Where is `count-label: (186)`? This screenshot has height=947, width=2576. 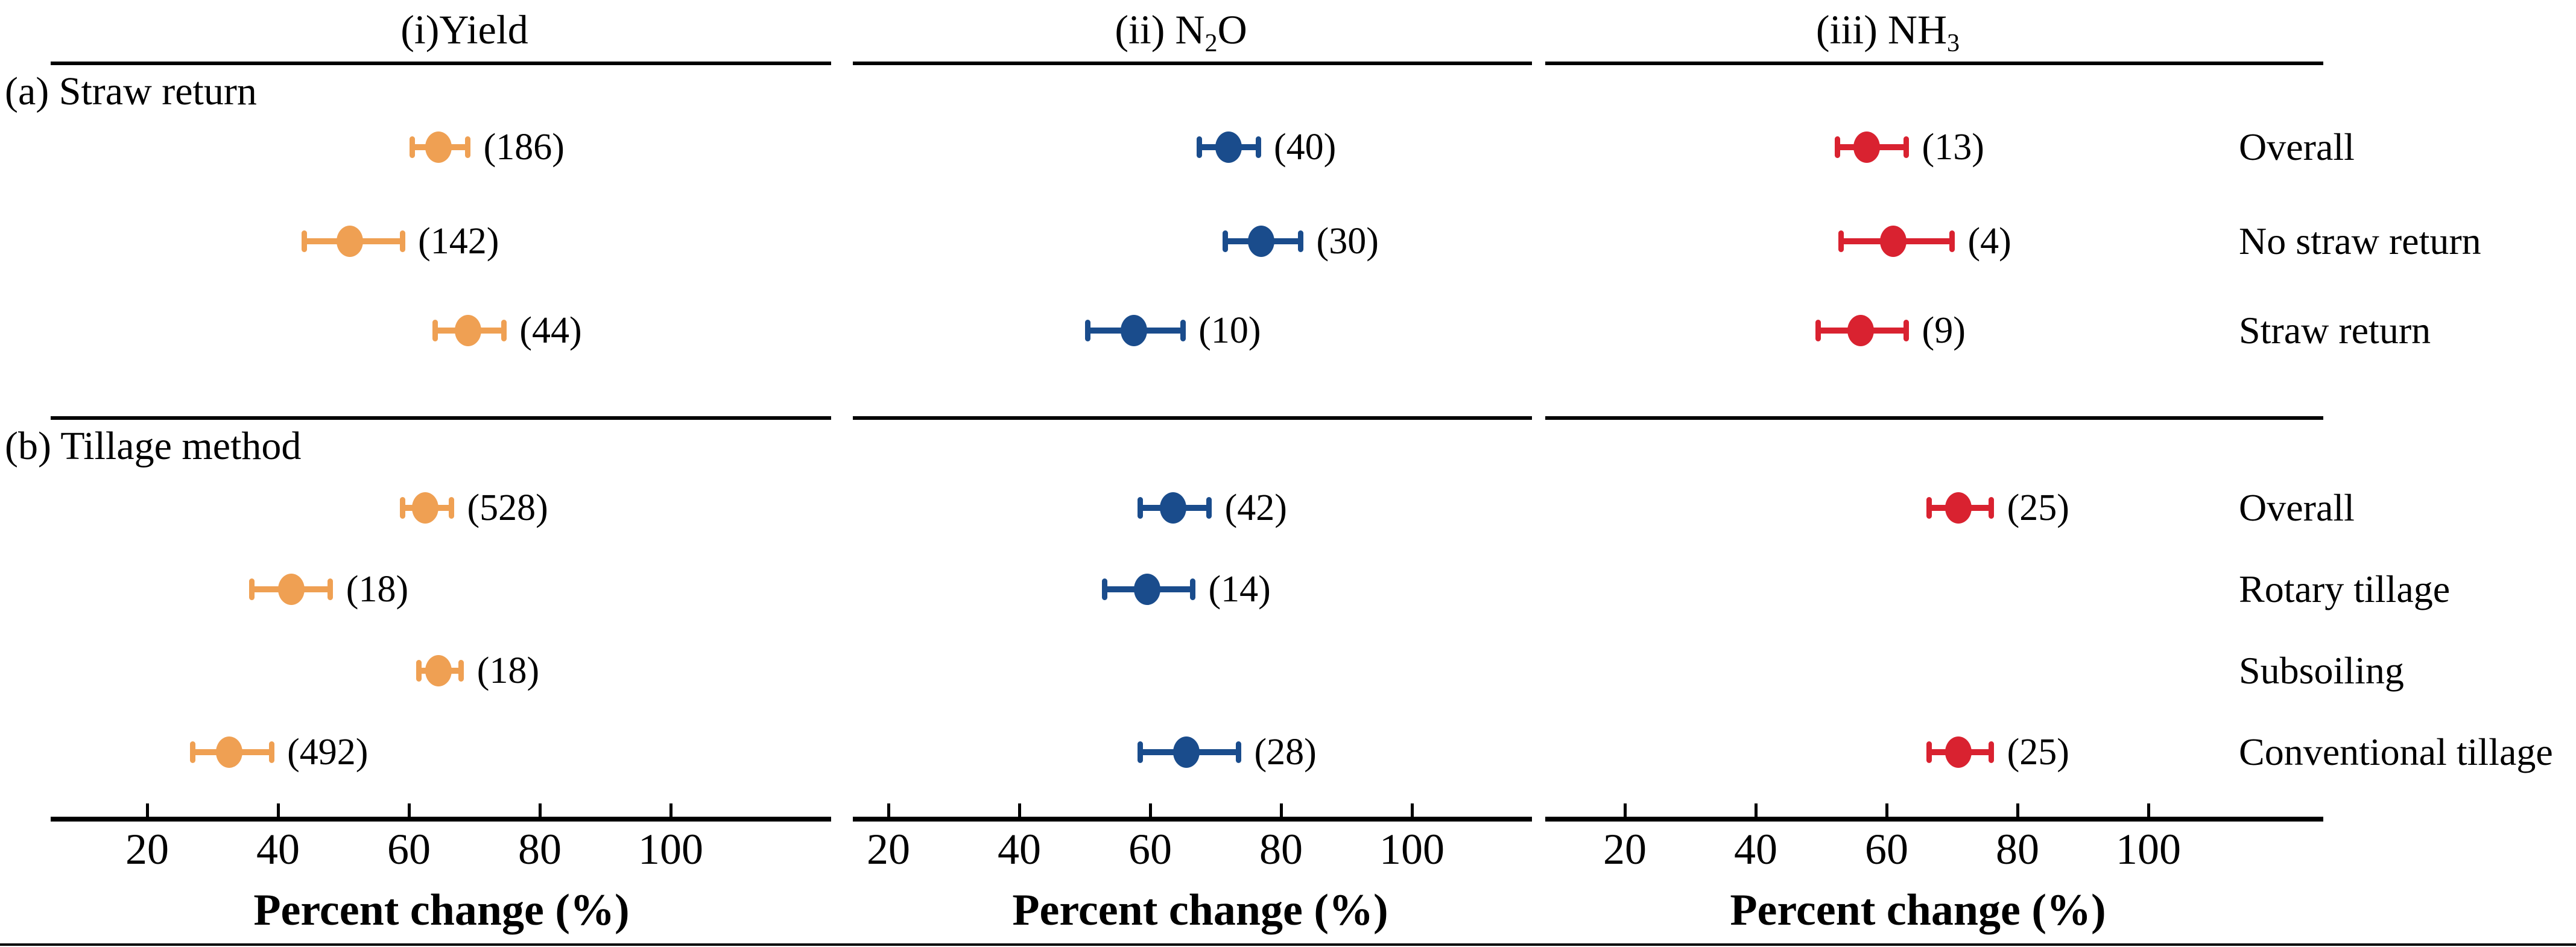 count-label: (186) is located at coordinates (524, 147).